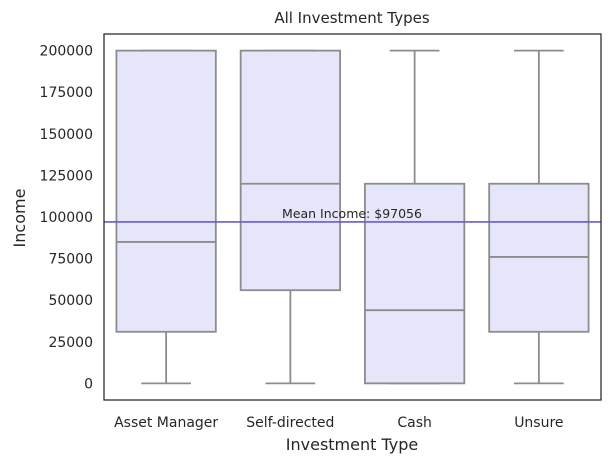  What do you see at coordinates (66, 176) in the screenshot?
I see `y-tick-label: 125000` at bounding box center [66, 176].